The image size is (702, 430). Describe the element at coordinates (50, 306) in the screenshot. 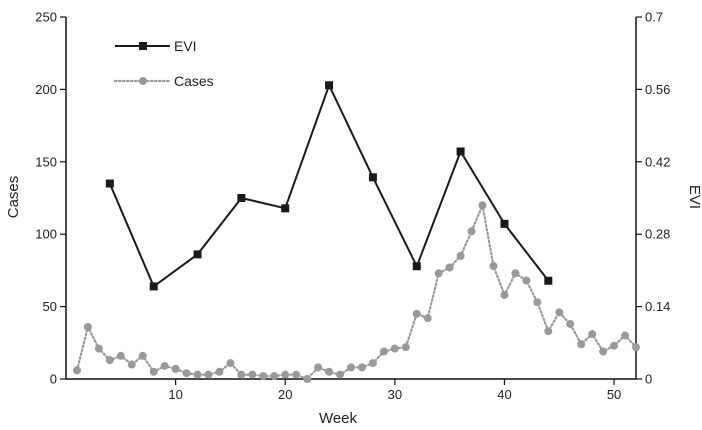

I see `y-left-tick-label: 50` at that location.